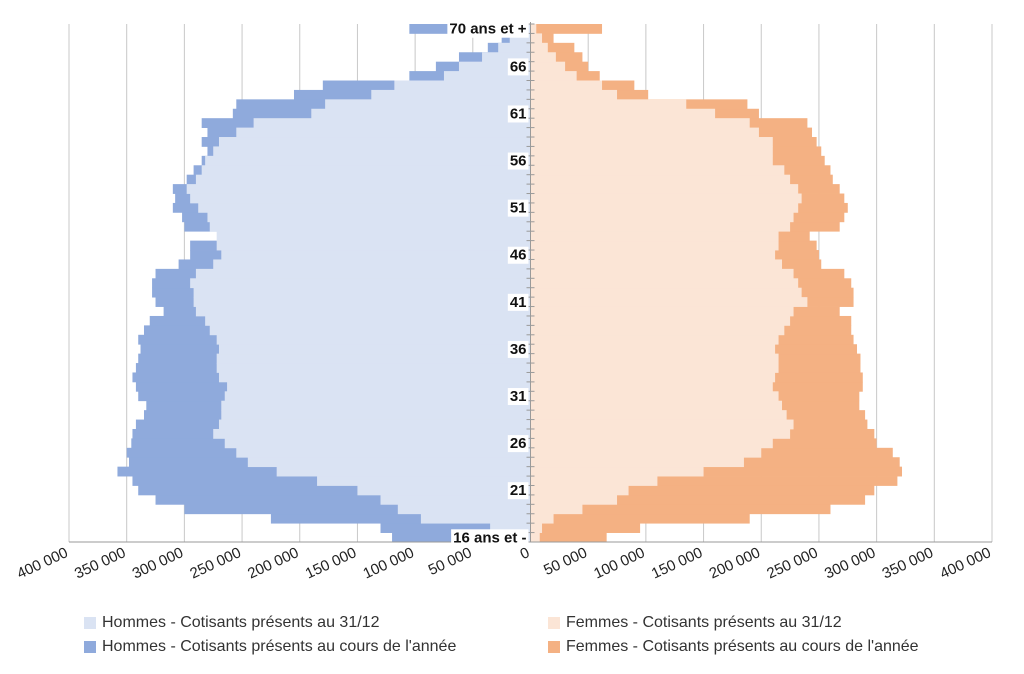  I want to click on y-tick-label-3: 31, so click(518, 396).